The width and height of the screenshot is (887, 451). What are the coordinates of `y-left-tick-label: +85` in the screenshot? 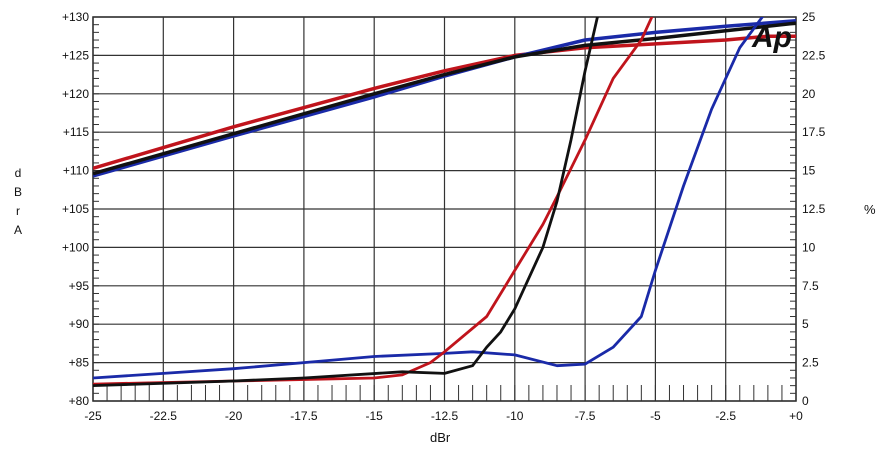 It's located at (79, 363).